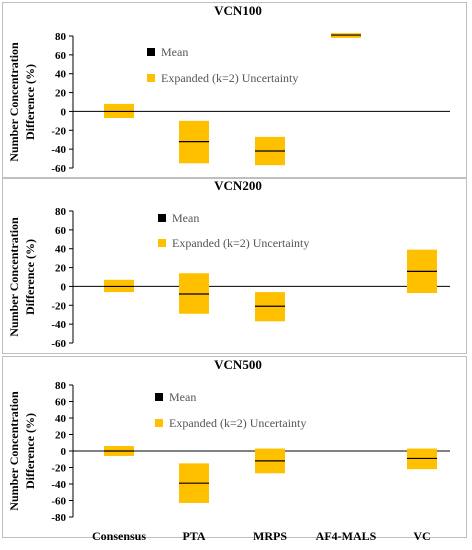  I want to click on x-category-label: VC, so click(421, 536).